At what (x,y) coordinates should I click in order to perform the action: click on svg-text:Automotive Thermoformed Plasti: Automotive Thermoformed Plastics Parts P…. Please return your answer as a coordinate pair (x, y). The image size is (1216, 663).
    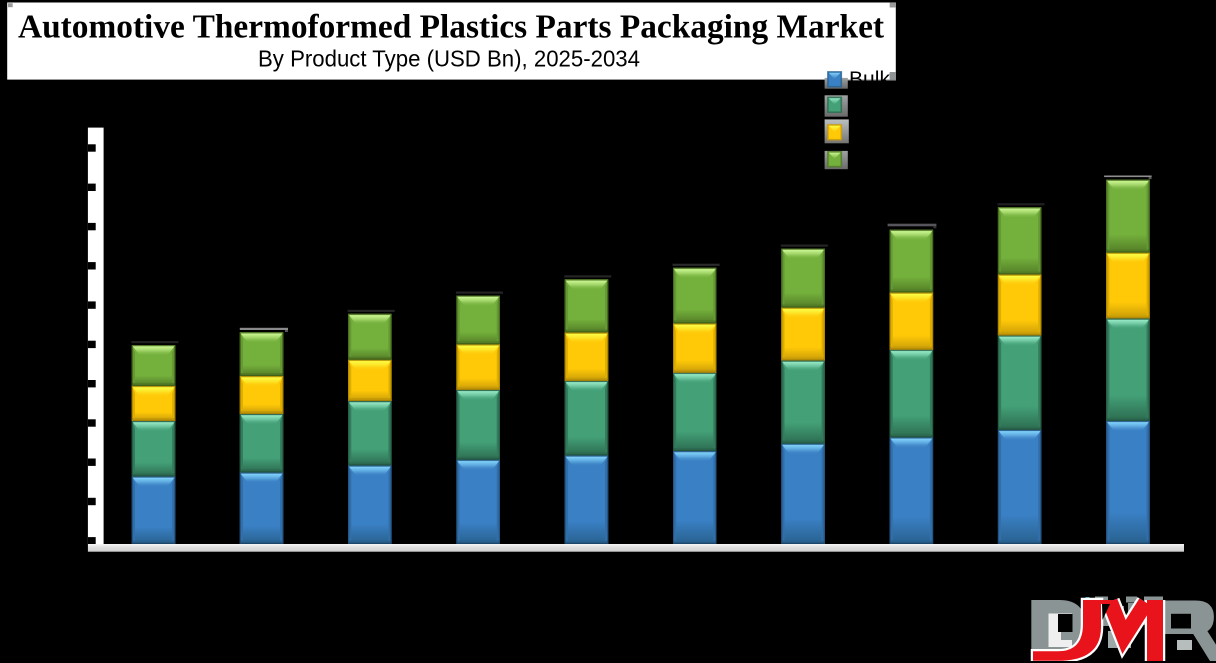
    Looking at the image, I should click on (451, 26).